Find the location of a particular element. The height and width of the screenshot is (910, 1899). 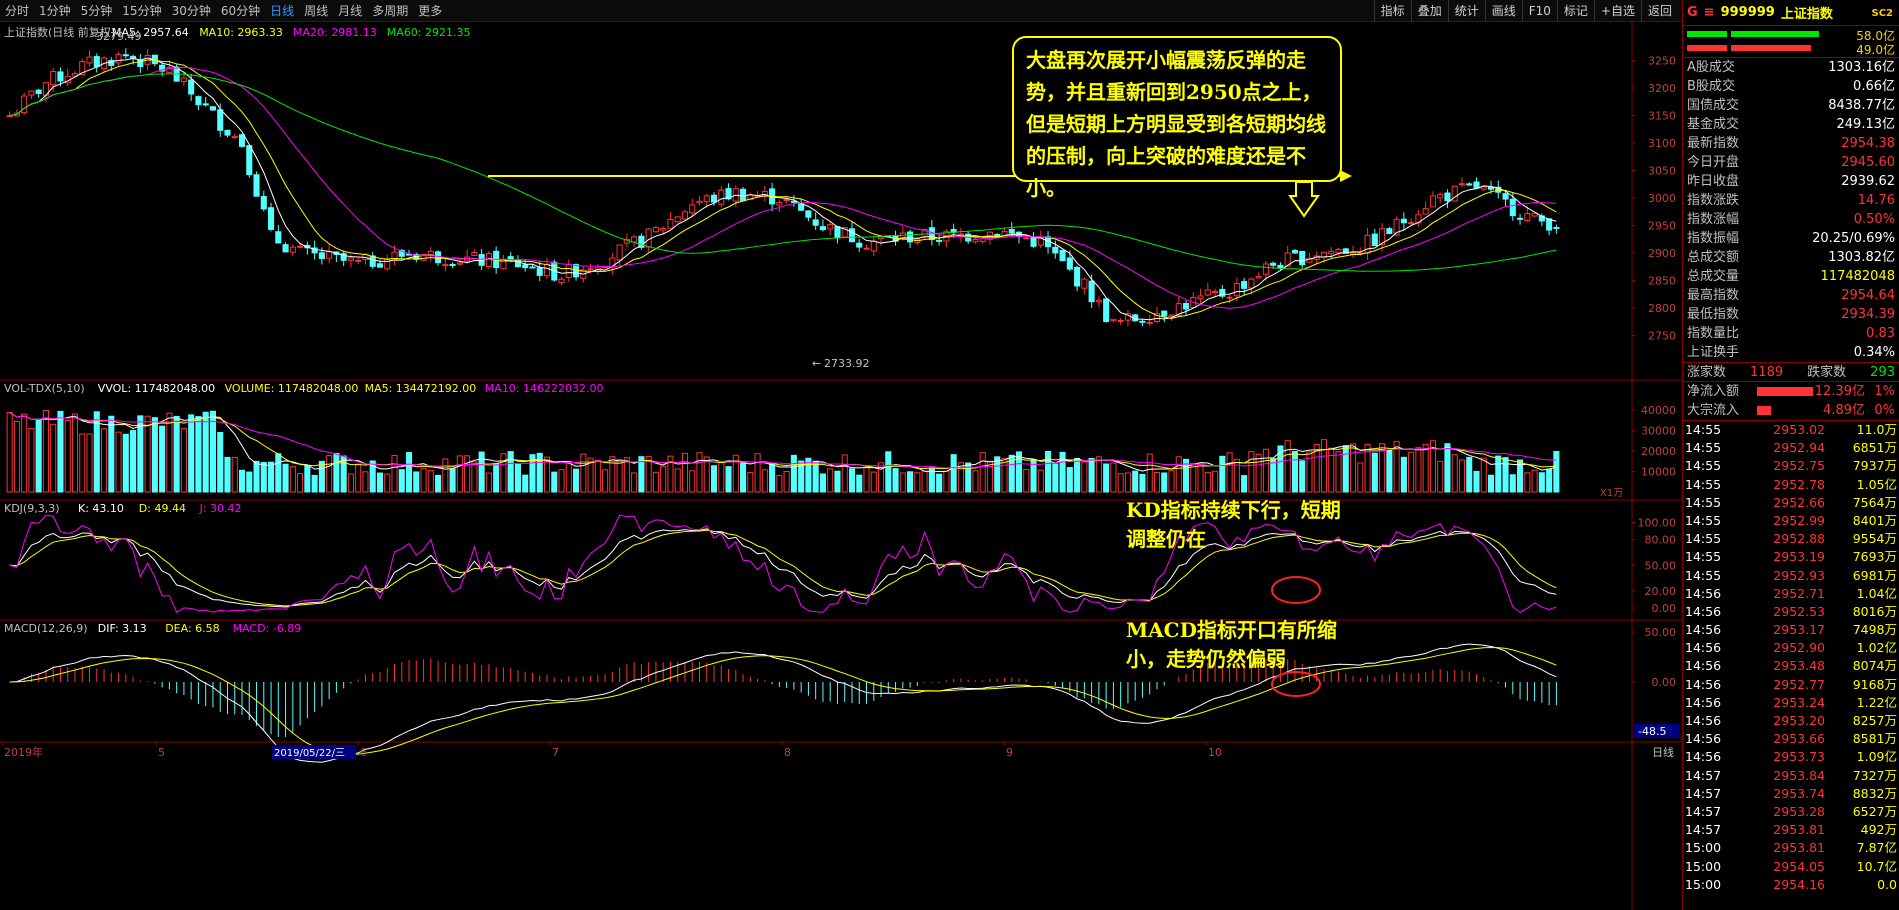

ratio-bar-green is located at coordinates (1775, 34).